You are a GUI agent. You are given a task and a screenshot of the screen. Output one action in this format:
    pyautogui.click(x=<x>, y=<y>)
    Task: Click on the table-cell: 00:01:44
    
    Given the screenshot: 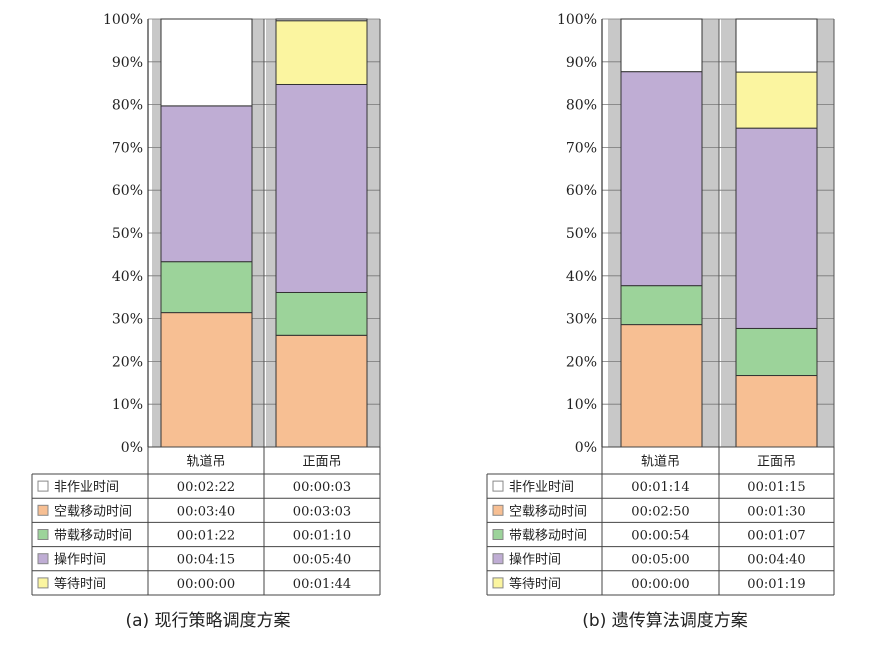 What is the action you would take?
    pyautogui.click(x=322, y=584)
    